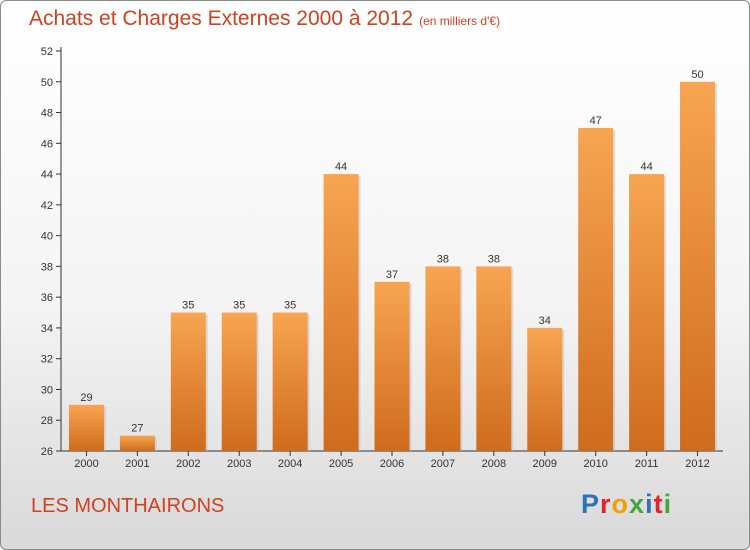  Describe the element at coordinates (137, 429) in the screenshot. I see `data-label: 27` at that location.